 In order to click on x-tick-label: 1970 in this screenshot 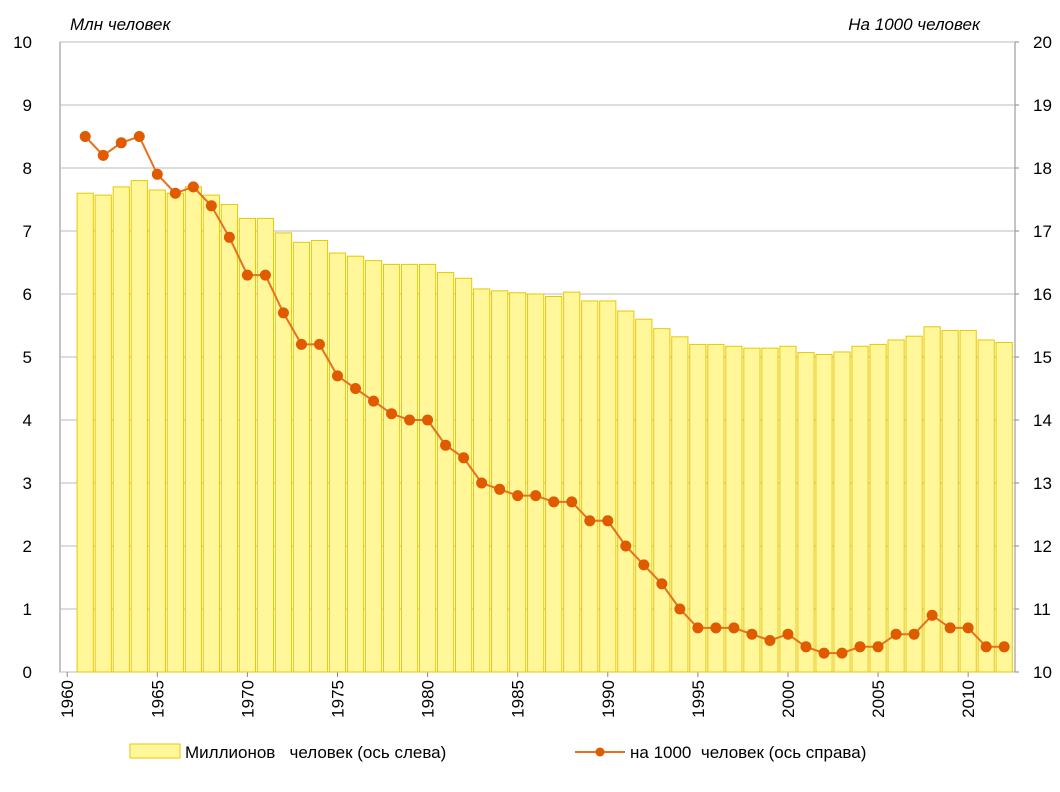, I will do `click(247, 699)`.